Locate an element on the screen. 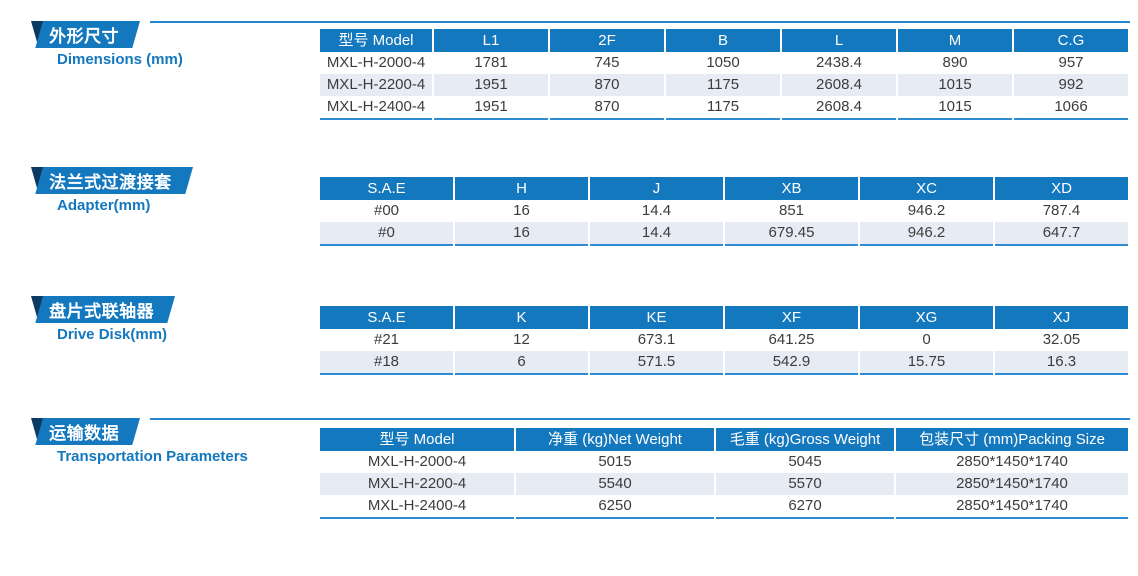 The image size is (1138, 576). table-cell: 679.45 is located at coordinates (791, 234).